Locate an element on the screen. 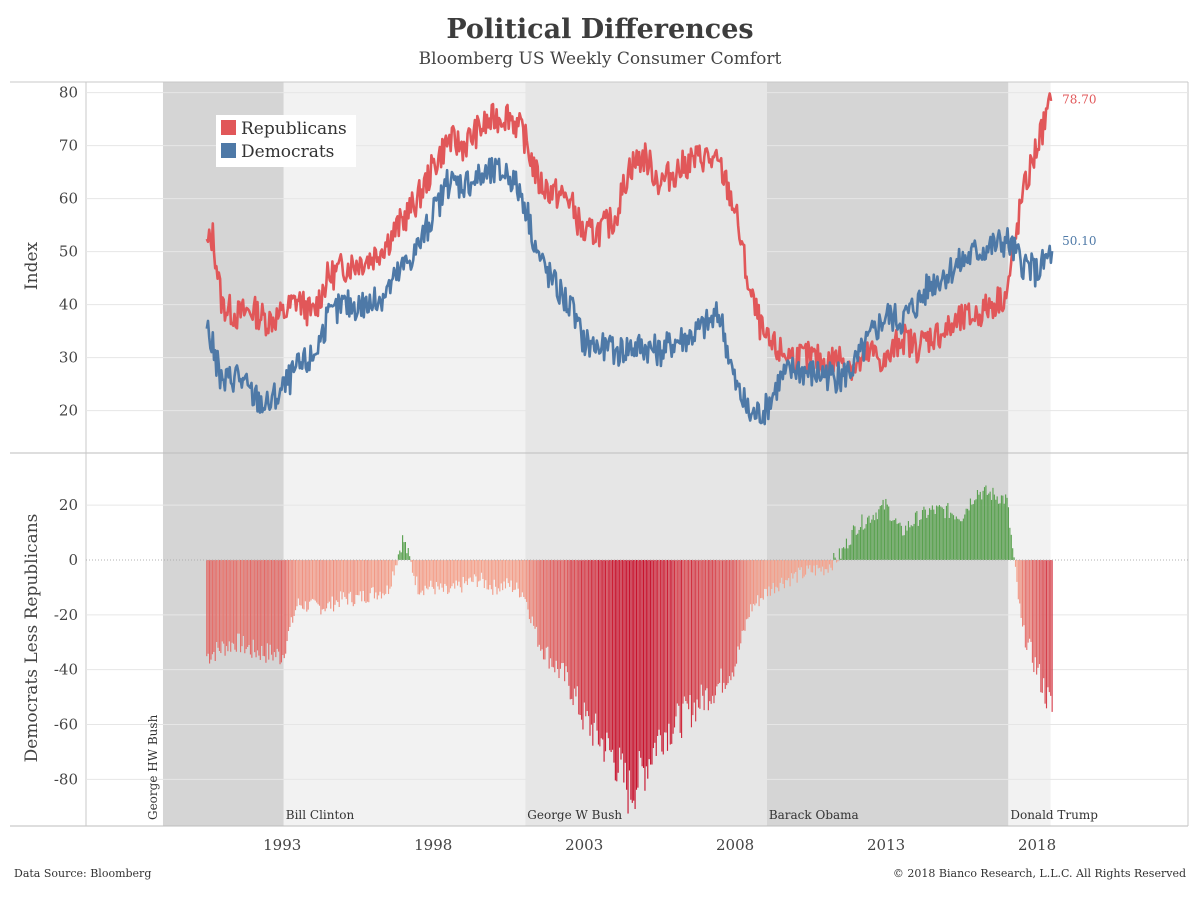  presidency-label: Barack Obama is located at coordinates (814, 815).